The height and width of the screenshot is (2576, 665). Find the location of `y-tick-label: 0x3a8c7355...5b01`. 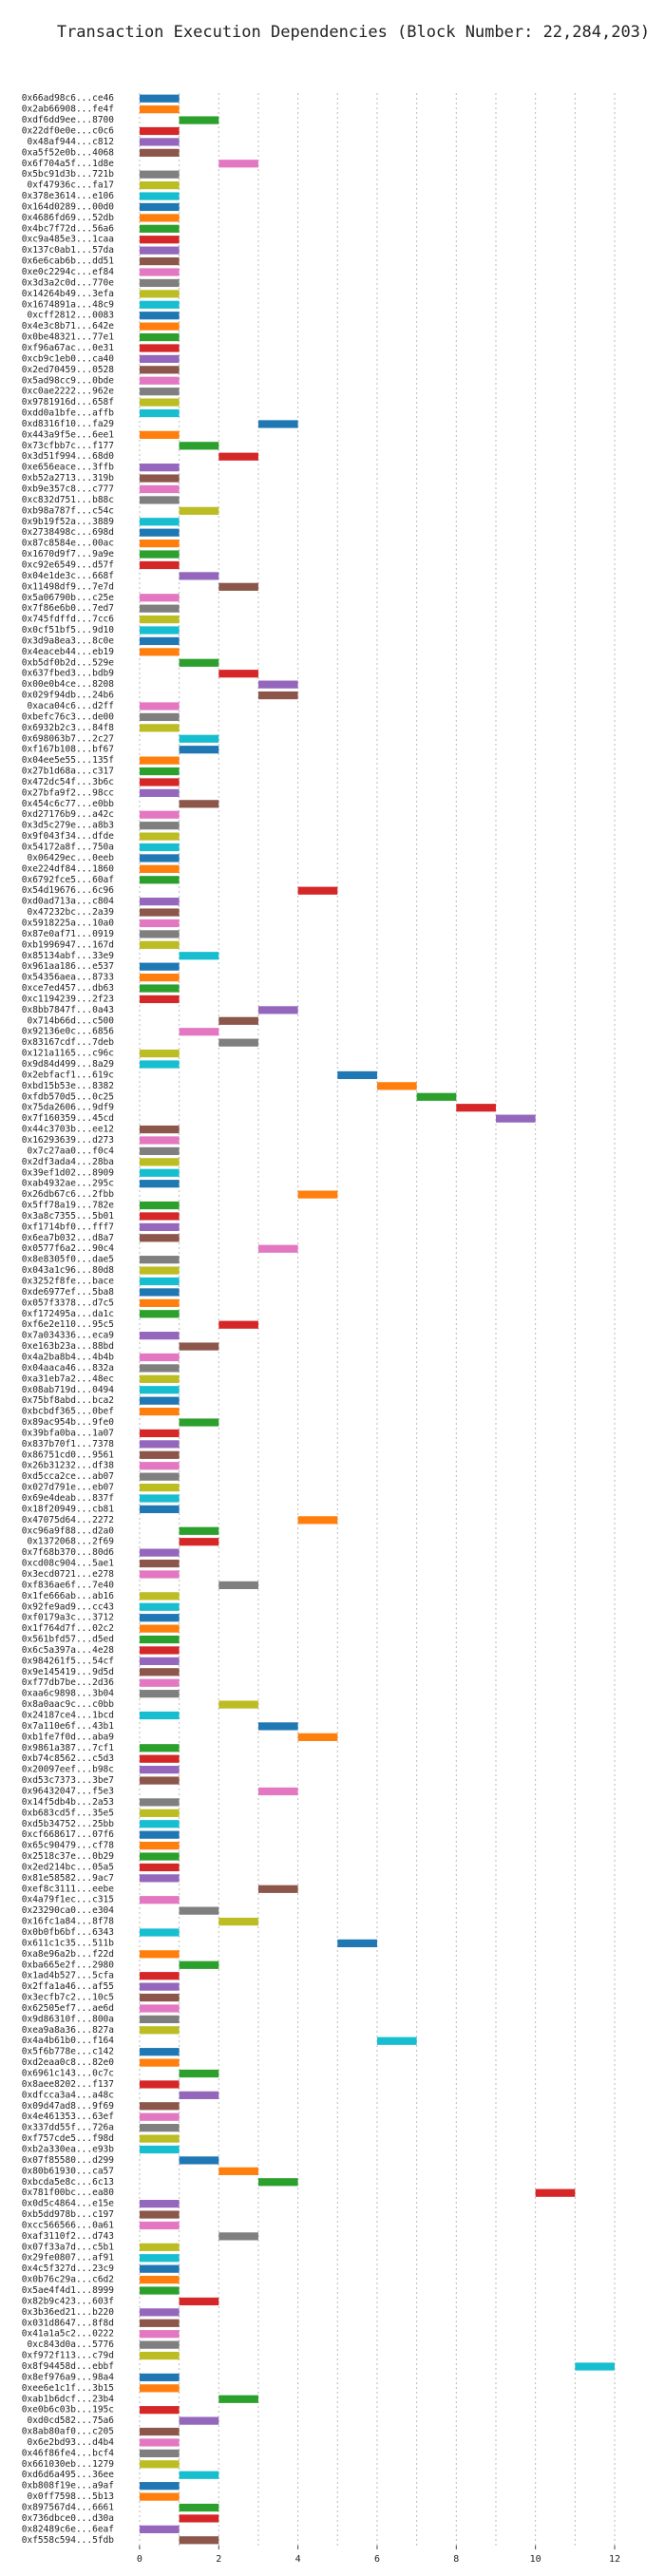

y-tick-label: 0x3a8c7355...5b01 is located at coordinates (68, 1216).